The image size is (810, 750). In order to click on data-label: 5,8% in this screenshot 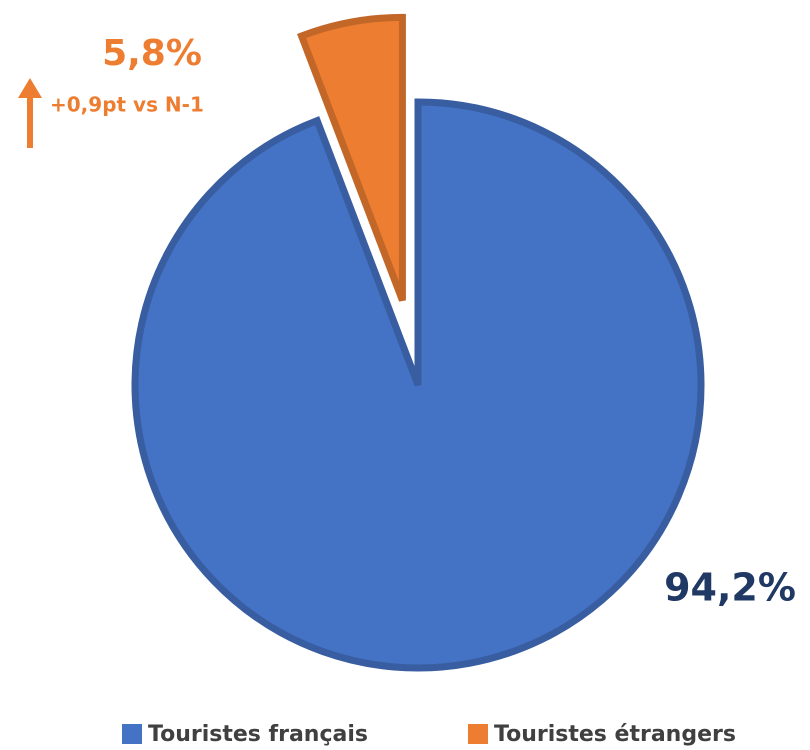, I will do `click(152, 53)`.